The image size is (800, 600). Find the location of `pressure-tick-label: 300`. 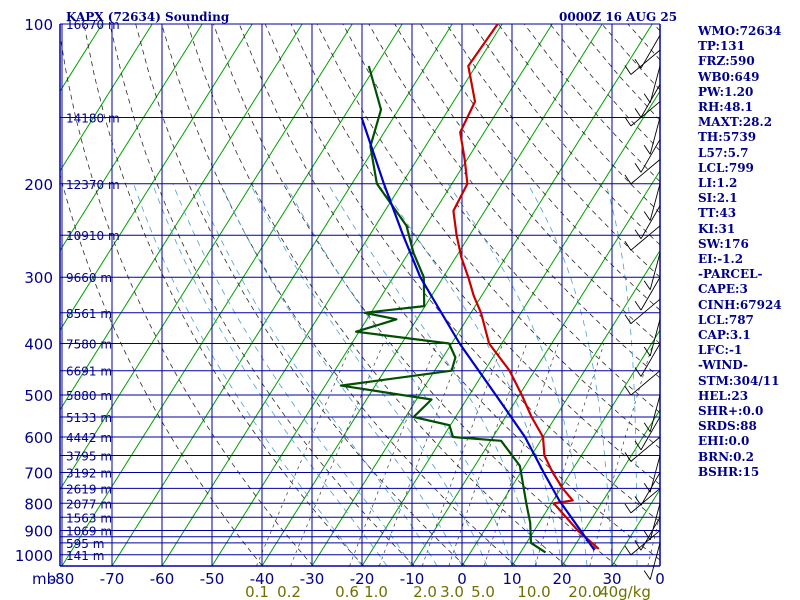

pressure-tick-label: 300 is located at coordinates (38, 278).